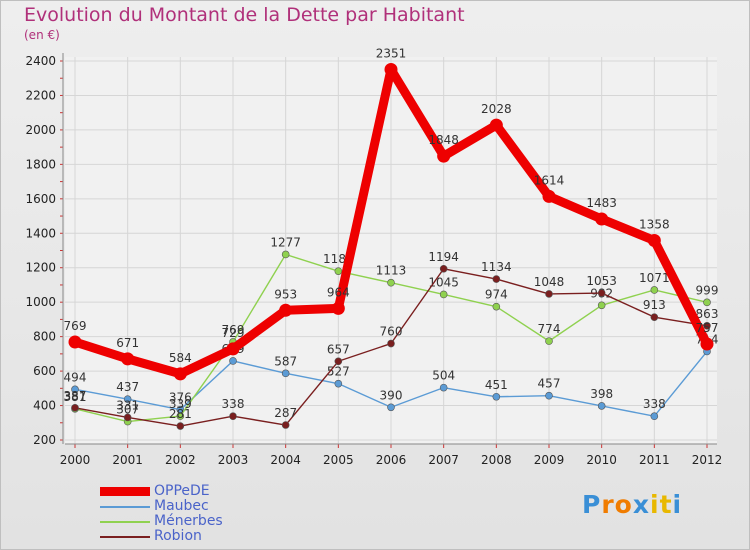 The image size is (750, 550). I want to click on data-label: 1045, so click(443, 282).